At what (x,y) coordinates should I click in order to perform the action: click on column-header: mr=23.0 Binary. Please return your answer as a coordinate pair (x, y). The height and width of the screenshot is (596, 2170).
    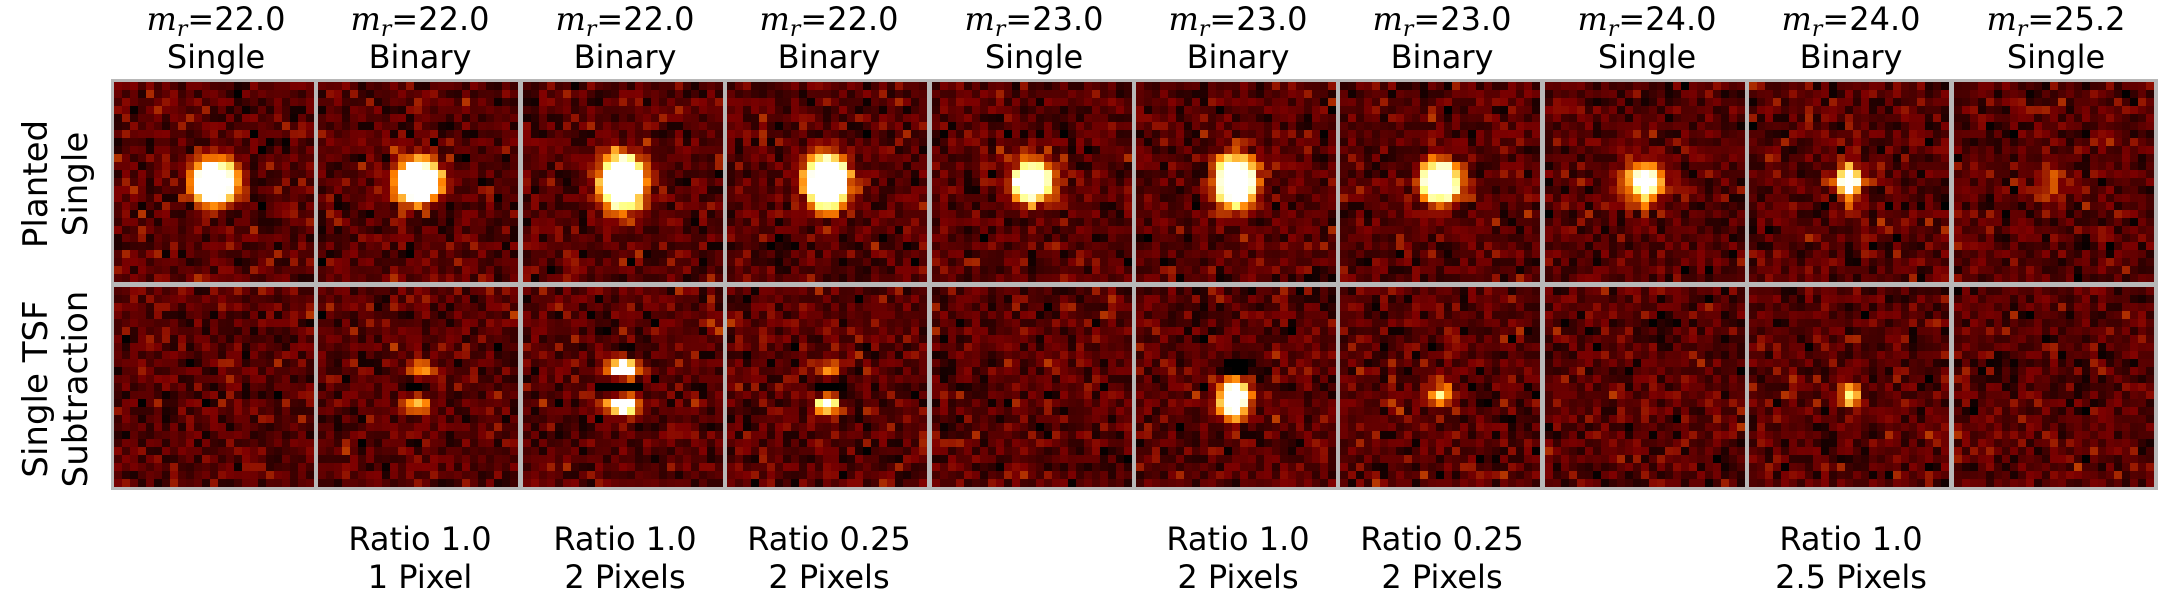
    Looking at the image, I should click on (1238, 38).